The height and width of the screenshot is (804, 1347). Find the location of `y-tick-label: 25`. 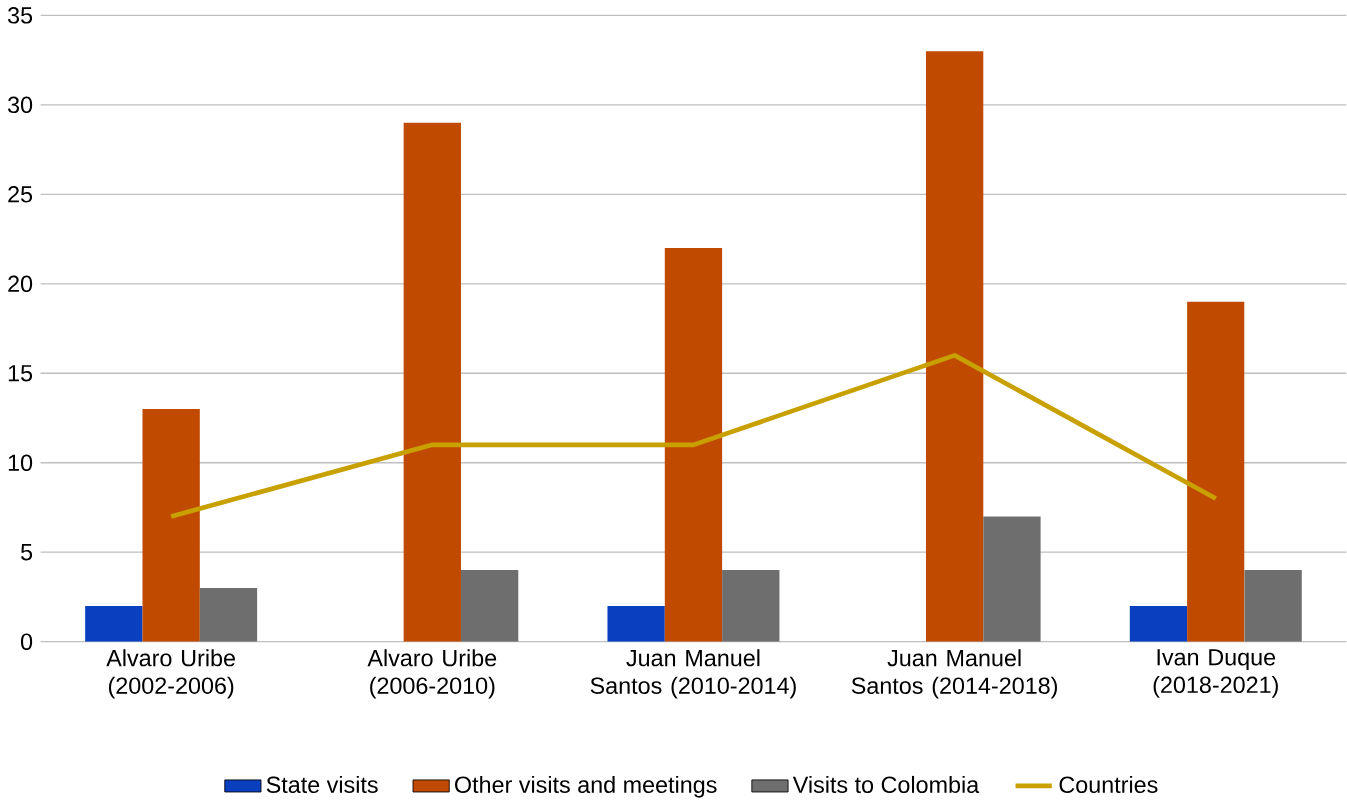

y-tick-label: 25 is located at coordinates (20, 194).